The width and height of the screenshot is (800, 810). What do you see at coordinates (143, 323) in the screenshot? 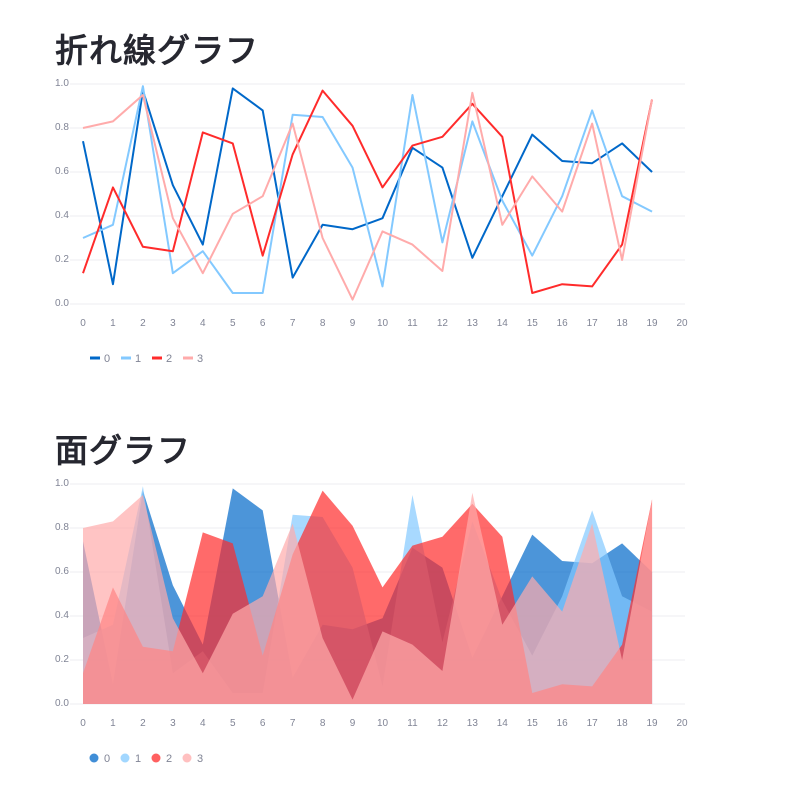
I see `line-x-tick: 2` at bounding box center [143, 323].